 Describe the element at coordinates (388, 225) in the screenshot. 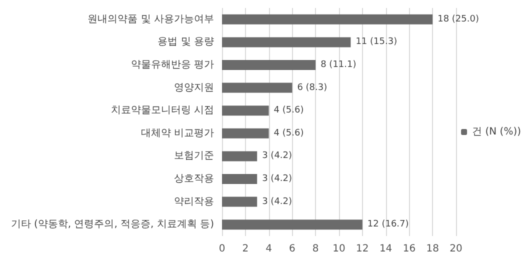

I see `data-label: 12 (16.7)` at that location.